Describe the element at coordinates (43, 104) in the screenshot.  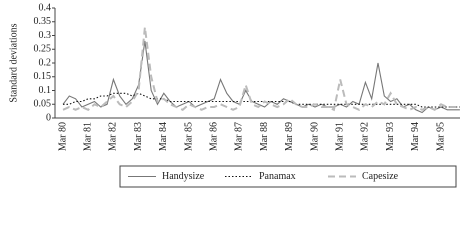
I see `y-tick-label: 0.05` at that location.